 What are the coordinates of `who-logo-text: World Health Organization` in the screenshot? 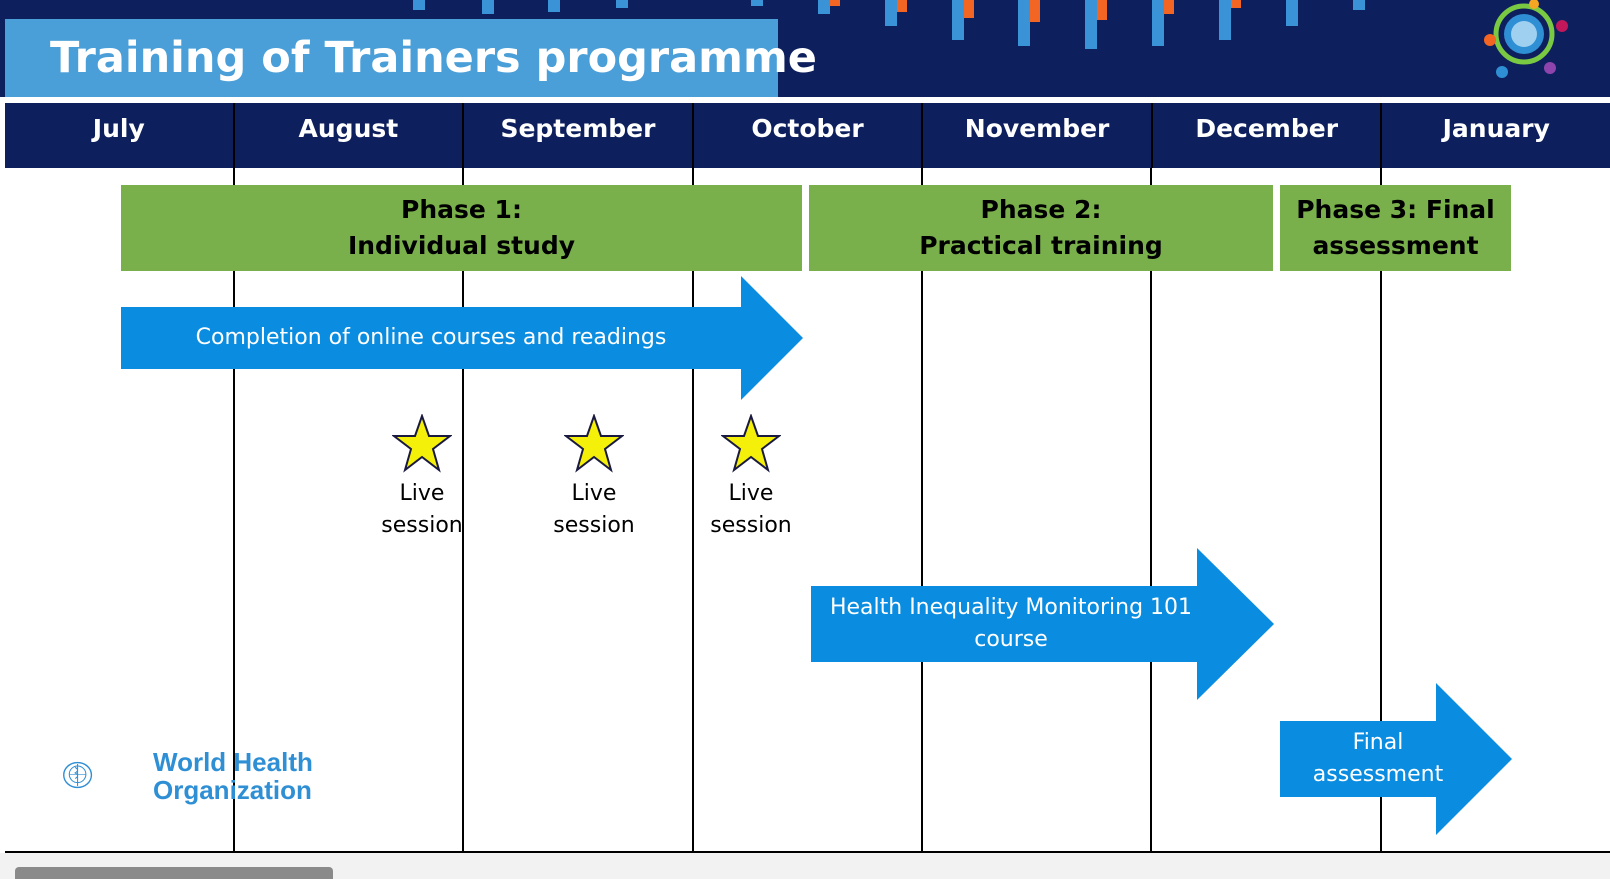 It's located at (233, 776).